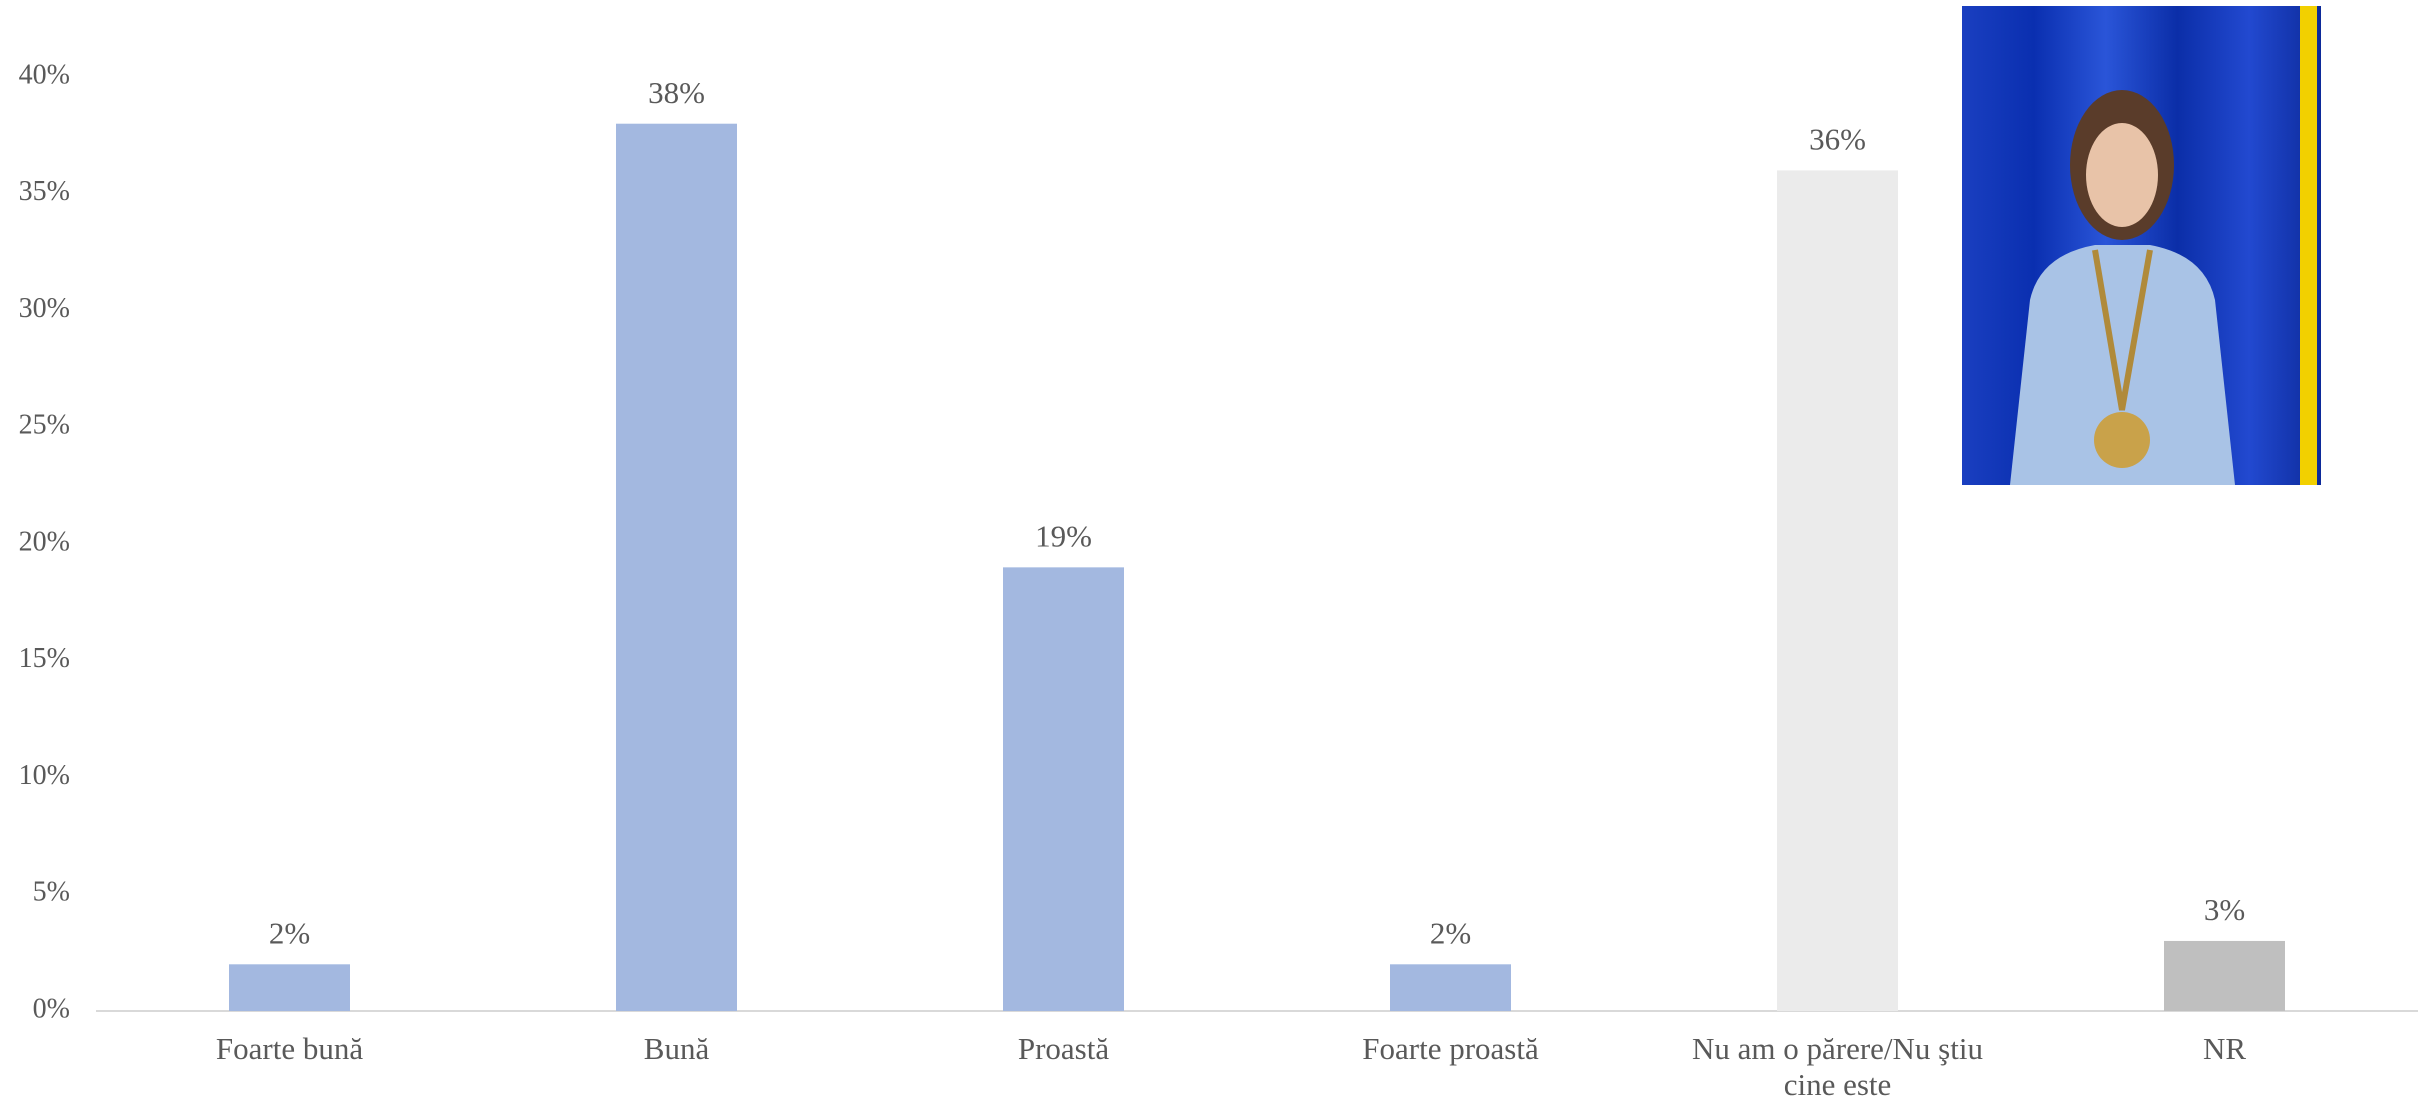 The width and height of the screenshot is (2428, 1106). I want to click on figure-chain, so click(2122, 330).